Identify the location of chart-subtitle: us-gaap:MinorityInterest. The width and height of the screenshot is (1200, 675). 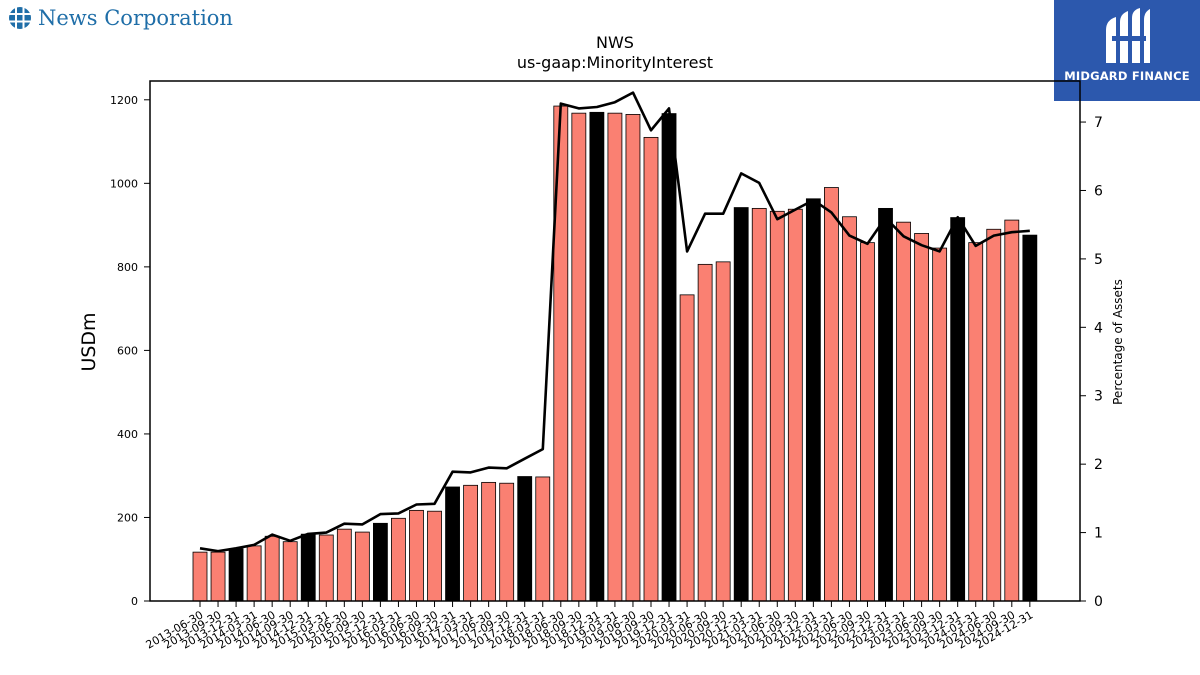
(615, 62).